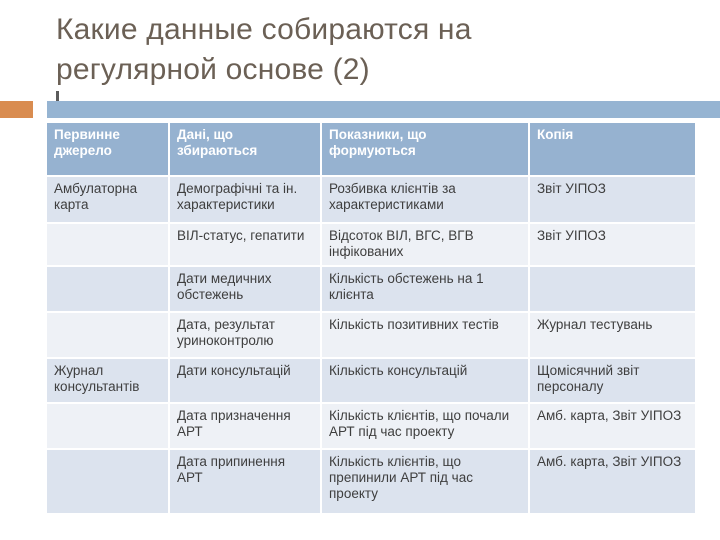  Describe the element at coordinates (378, 142) in the screenshot. I see `column-header-label: Показники, що формуються` at that location.